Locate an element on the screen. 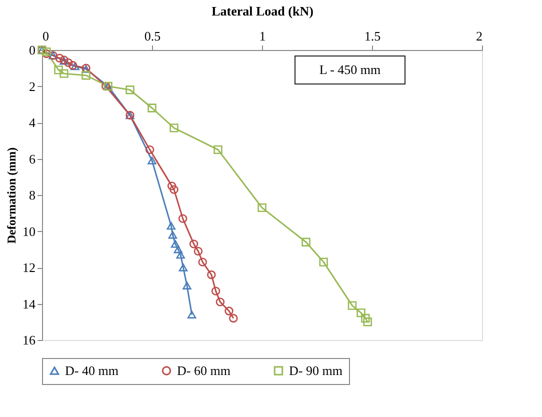 Image resolution: width=542 pixels, height=417 pixels. y-tick-label: 0 is located at coordinates (32, 50).